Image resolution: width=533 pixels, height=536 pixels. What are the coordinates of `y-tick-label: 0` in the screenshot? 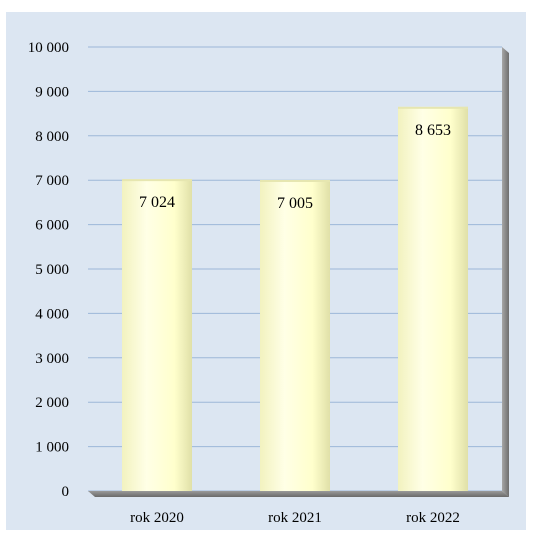 It's located at (66, 492).